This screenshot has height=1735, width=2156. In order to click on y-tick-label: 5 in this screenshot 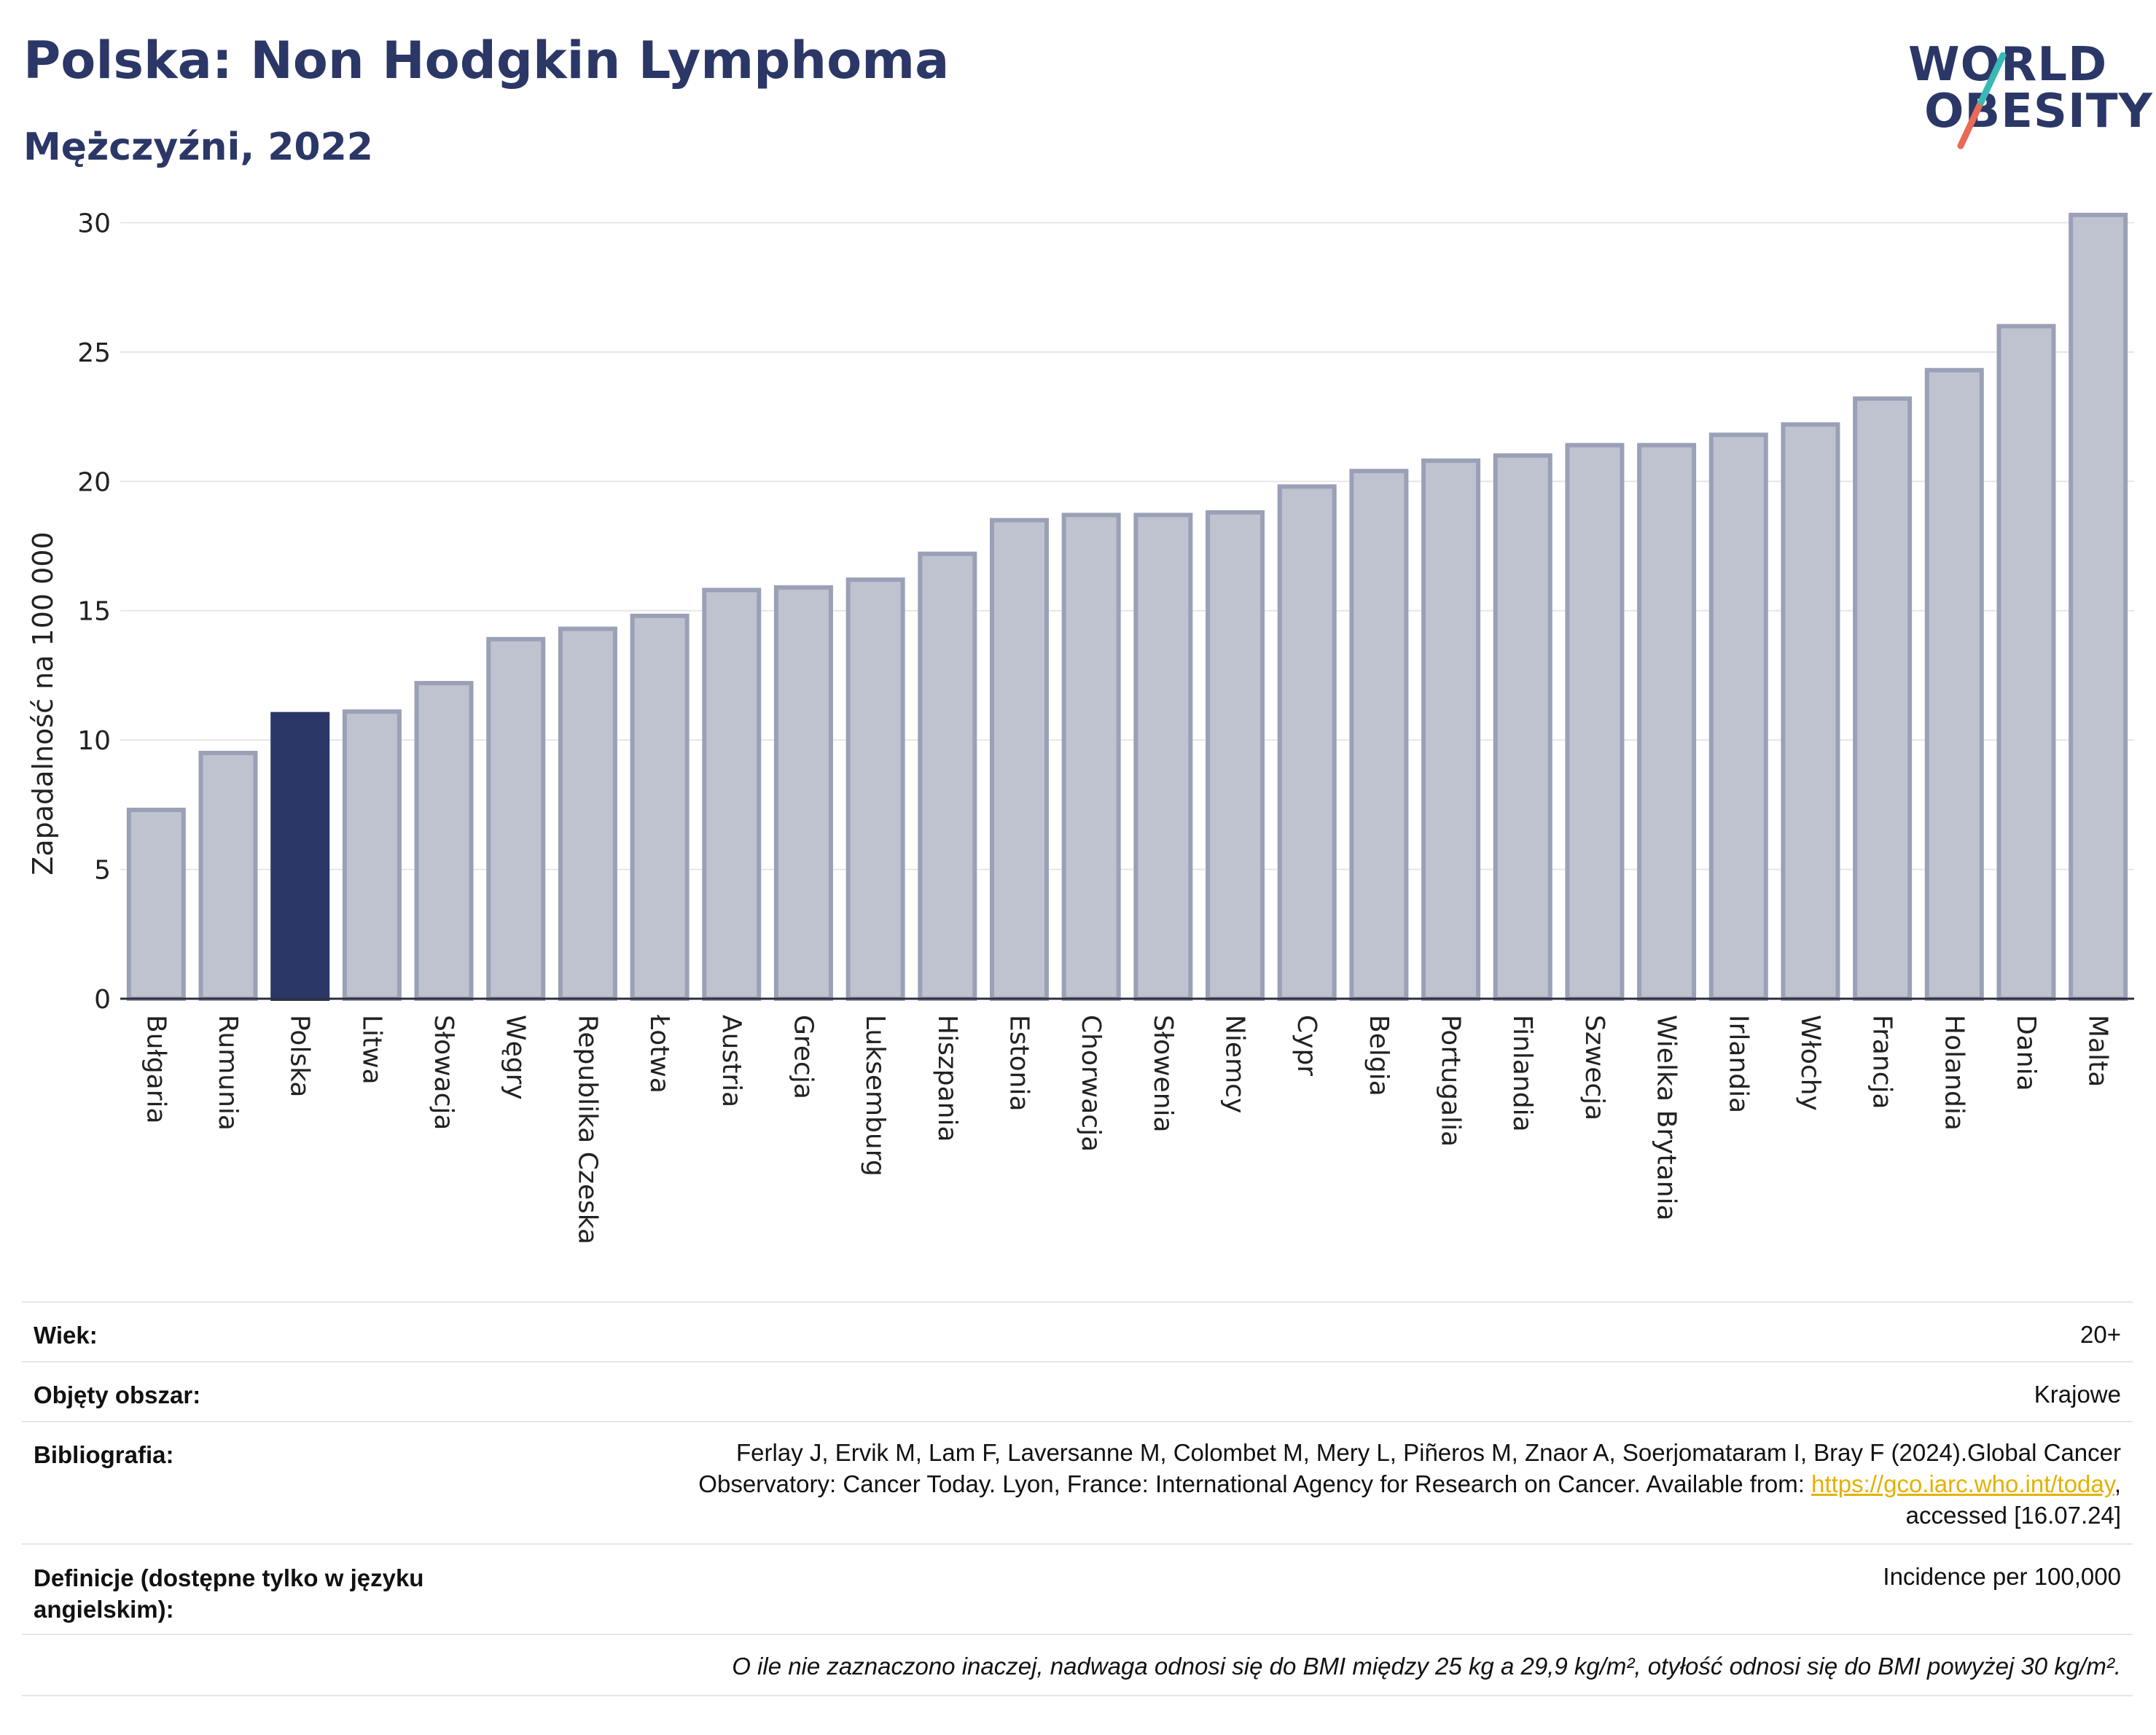, I will do `click(102, 871)`.